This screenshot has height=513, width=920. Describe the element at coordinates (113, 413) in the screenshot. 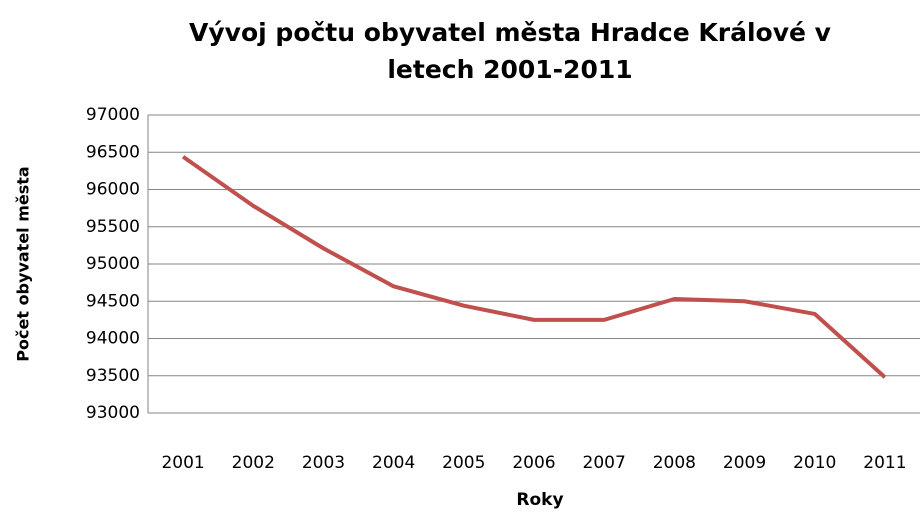

I see `y-tick-label: 93000` at that location.